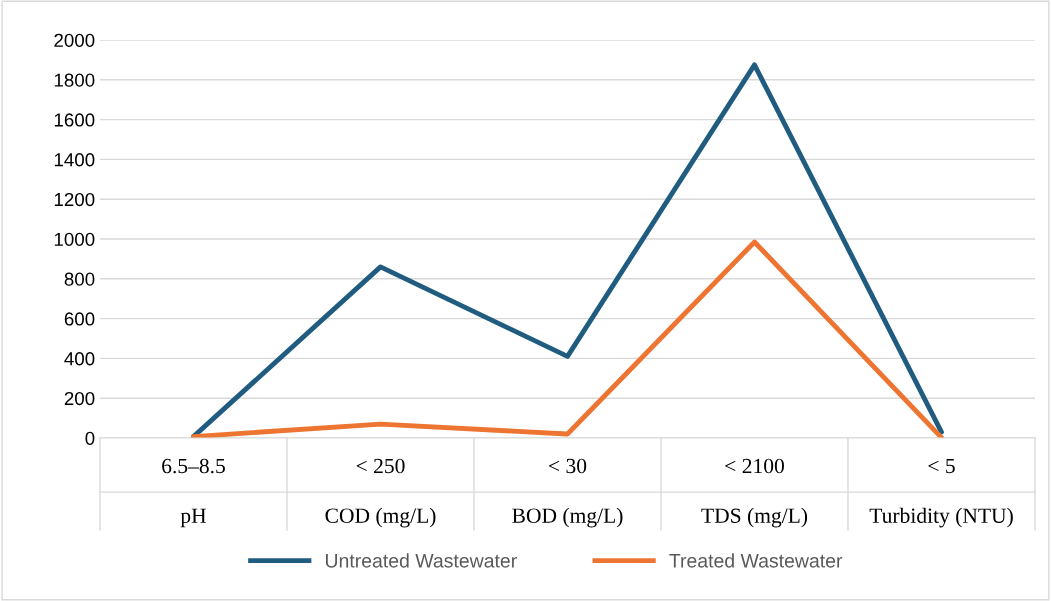 Image resolution: width=1051 pixels, height=601 pixels. I want to click on legend-label: Untreated Wastewater, so click(421, 560).